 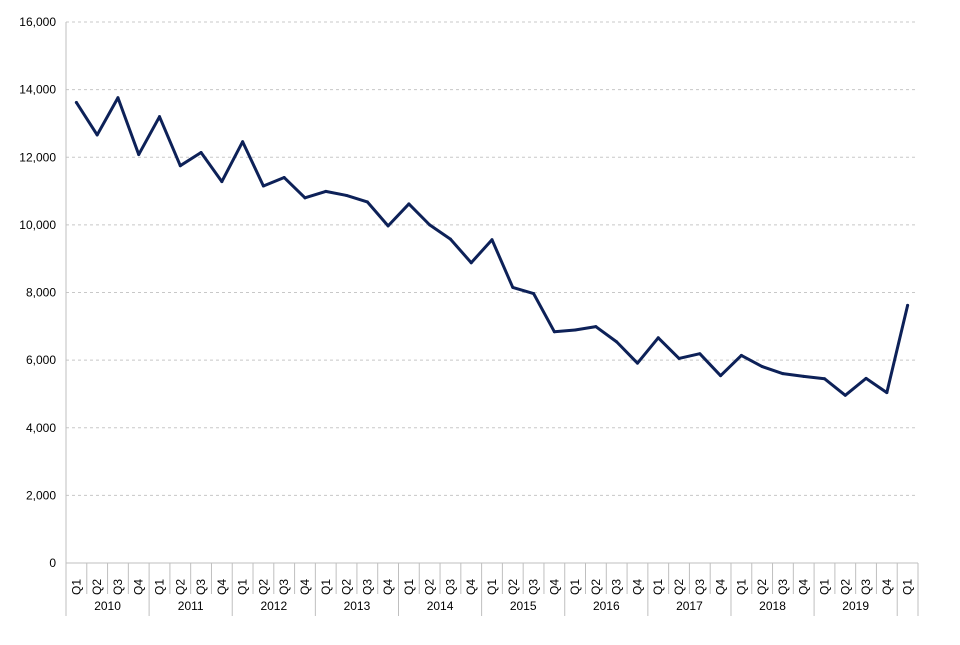 I want to click on year-label: 2014, so click(x=440, y=606).